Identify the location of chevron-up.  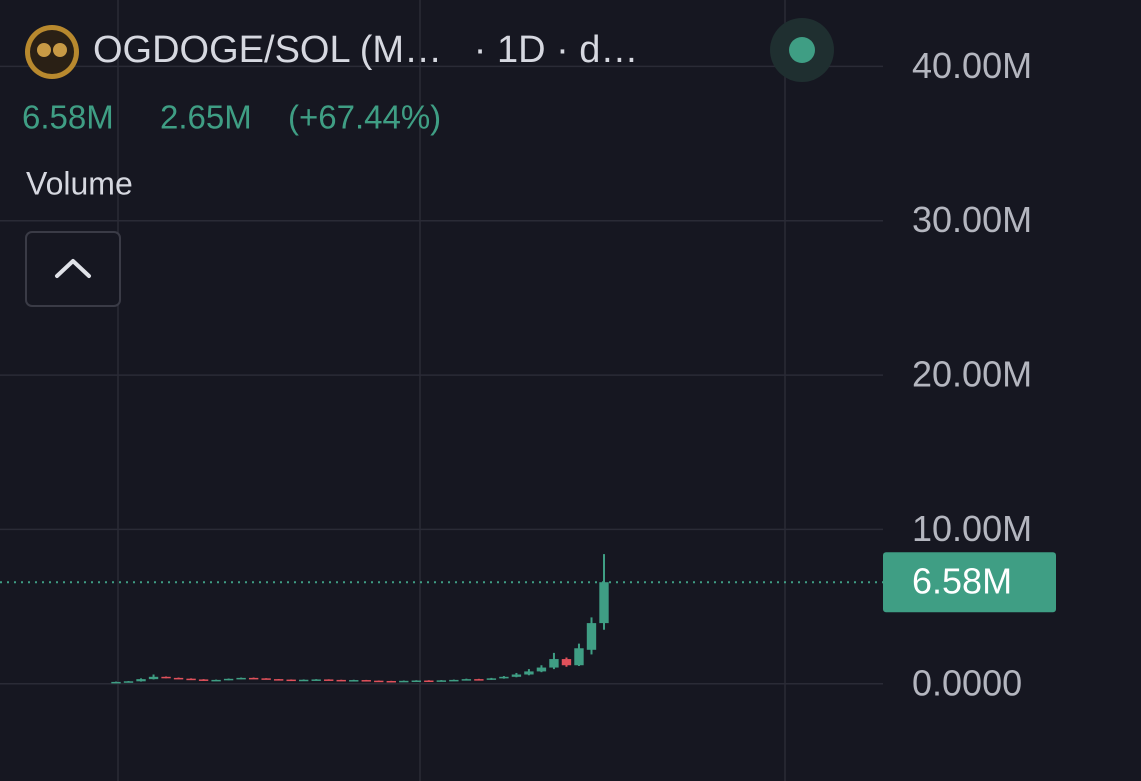
(73, 268).